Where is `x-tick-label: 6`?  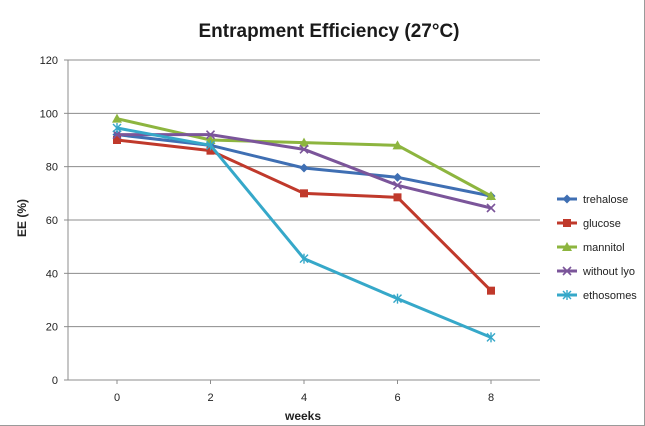 x-tick-label: 6 is located at coordinates (397, 398).